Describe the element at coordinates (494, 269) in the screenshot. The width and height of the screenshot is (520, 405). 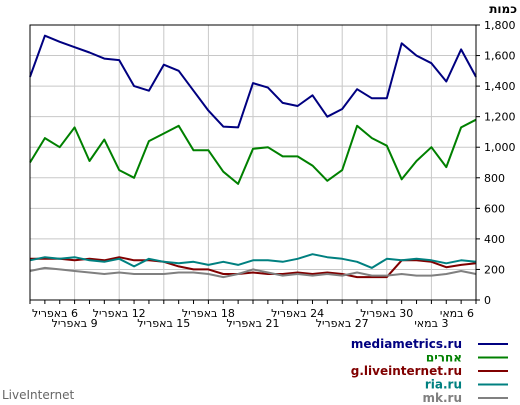
I see `y-tick-label: 200` at that location.